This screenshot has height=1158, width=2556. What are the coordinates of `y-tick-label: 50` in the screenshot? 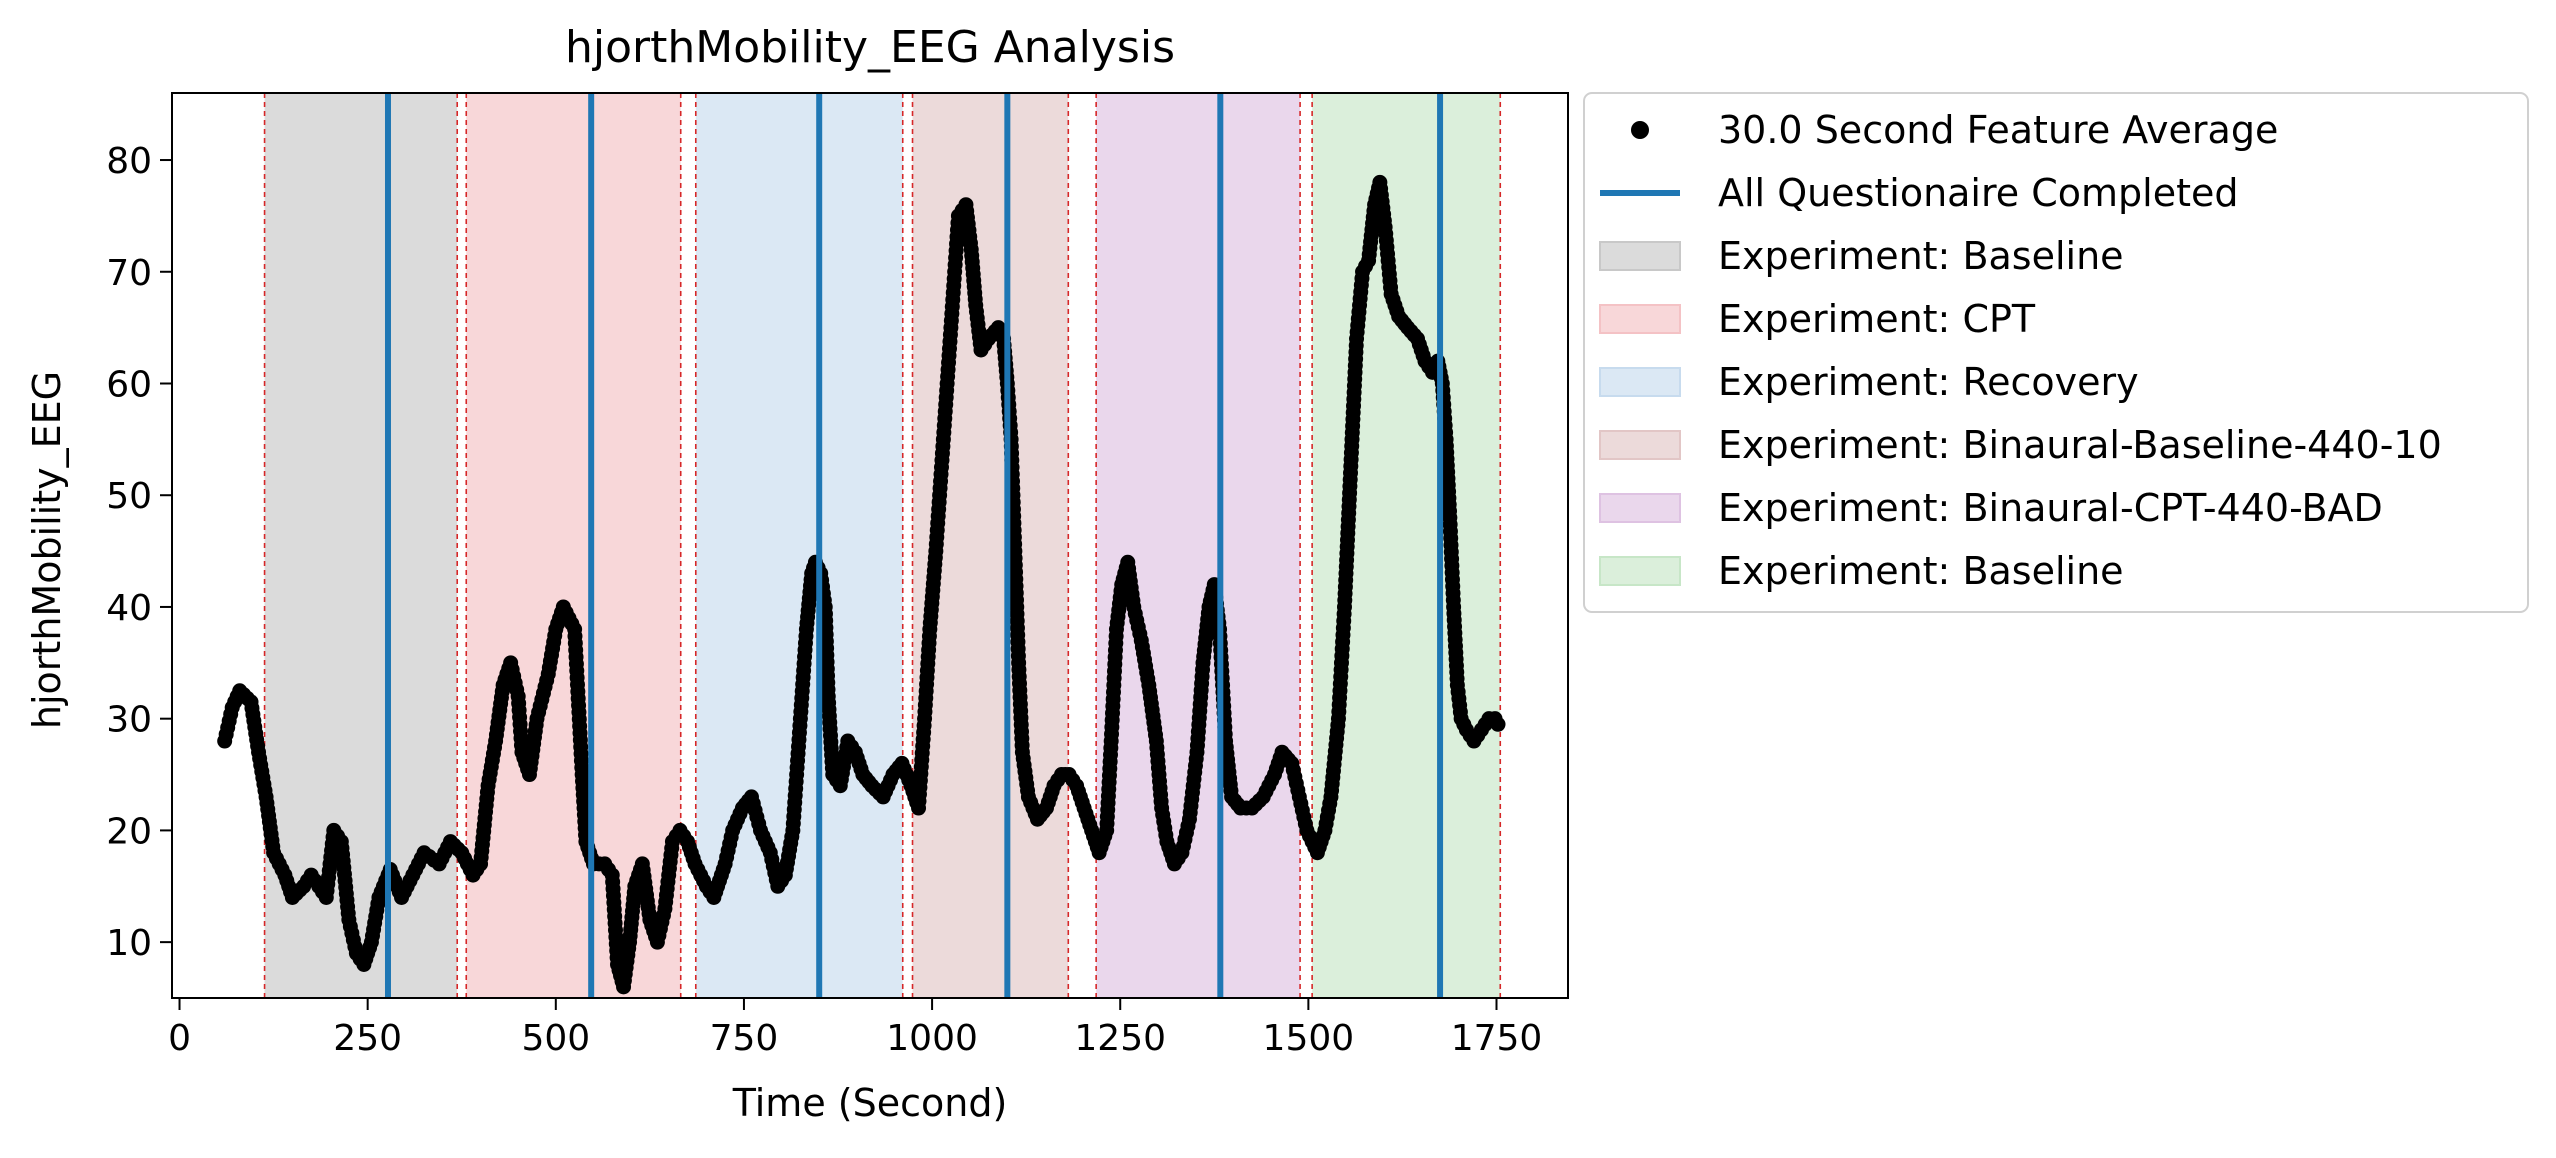 It's located at (129, 496).